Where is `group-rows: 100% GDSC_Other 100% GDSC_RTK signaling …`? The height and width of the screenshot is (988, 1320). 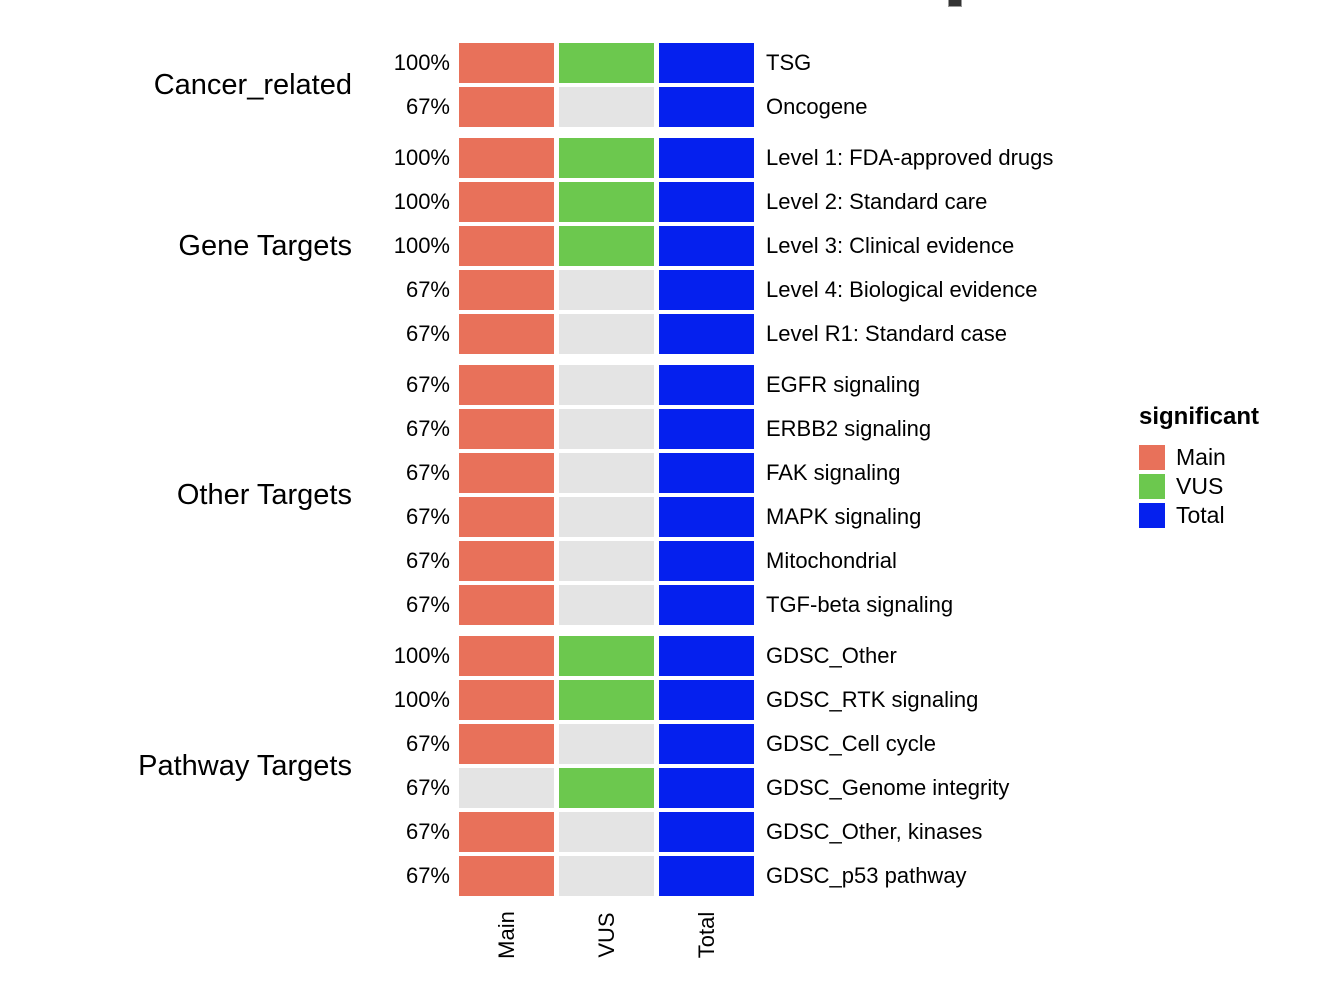 group-rows: 100% GDSC_Other 100% GDSC_RTK signaling … is located at coordinates (680, 766).